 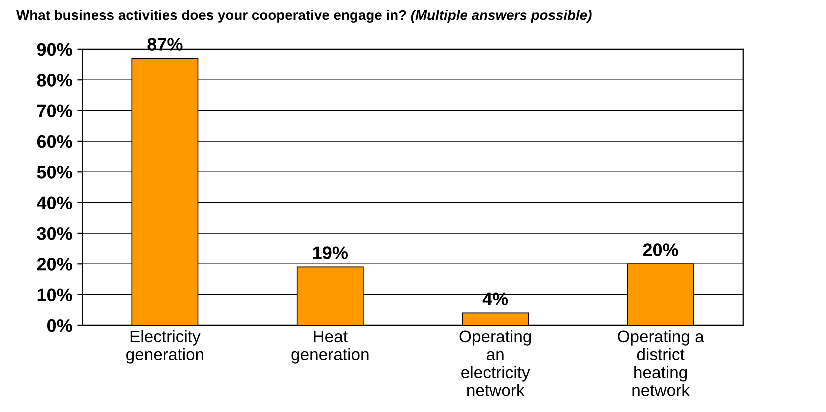 What do you see at coordinates (54, 49) in the screenshot?
I see `y-tick-label: 90%` at bounding box center [54, 49].